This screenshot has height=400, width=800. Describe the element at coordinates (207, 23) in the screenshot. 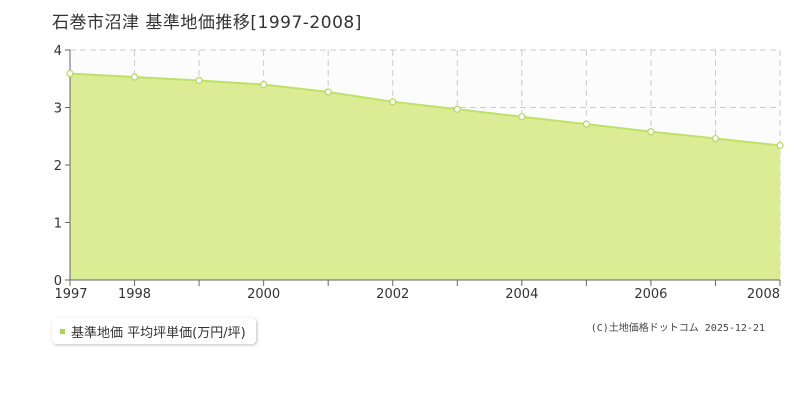

I see `chart-title: 石巻市沼津 基準地価推移[1997-2008]` at that location.